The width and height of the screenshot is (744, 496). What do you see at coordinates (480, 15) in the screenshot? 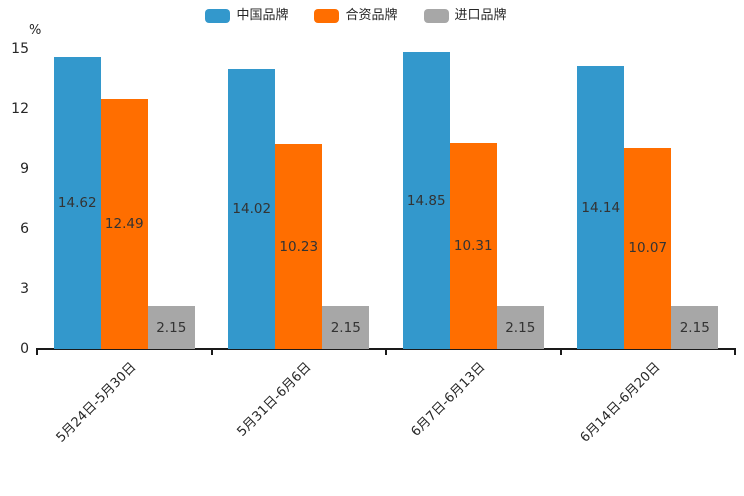
I see `legend-label-imported-brand: 进口品牌` at bounding box center [480, 15].